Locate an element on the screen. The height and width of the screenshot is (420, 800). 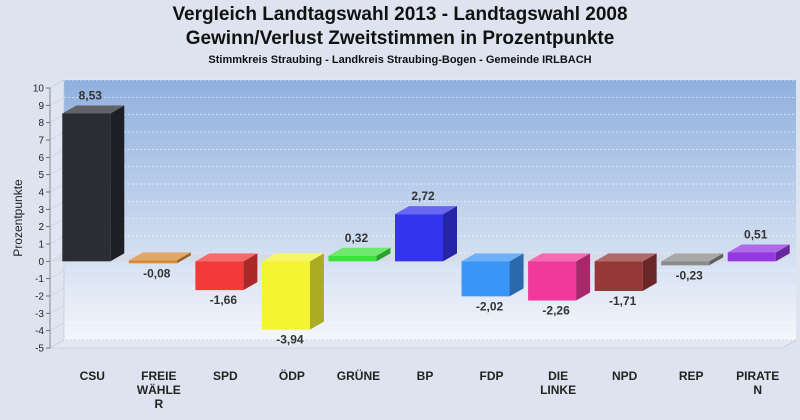
category-label: SPD is located at coordinates (225, 376).